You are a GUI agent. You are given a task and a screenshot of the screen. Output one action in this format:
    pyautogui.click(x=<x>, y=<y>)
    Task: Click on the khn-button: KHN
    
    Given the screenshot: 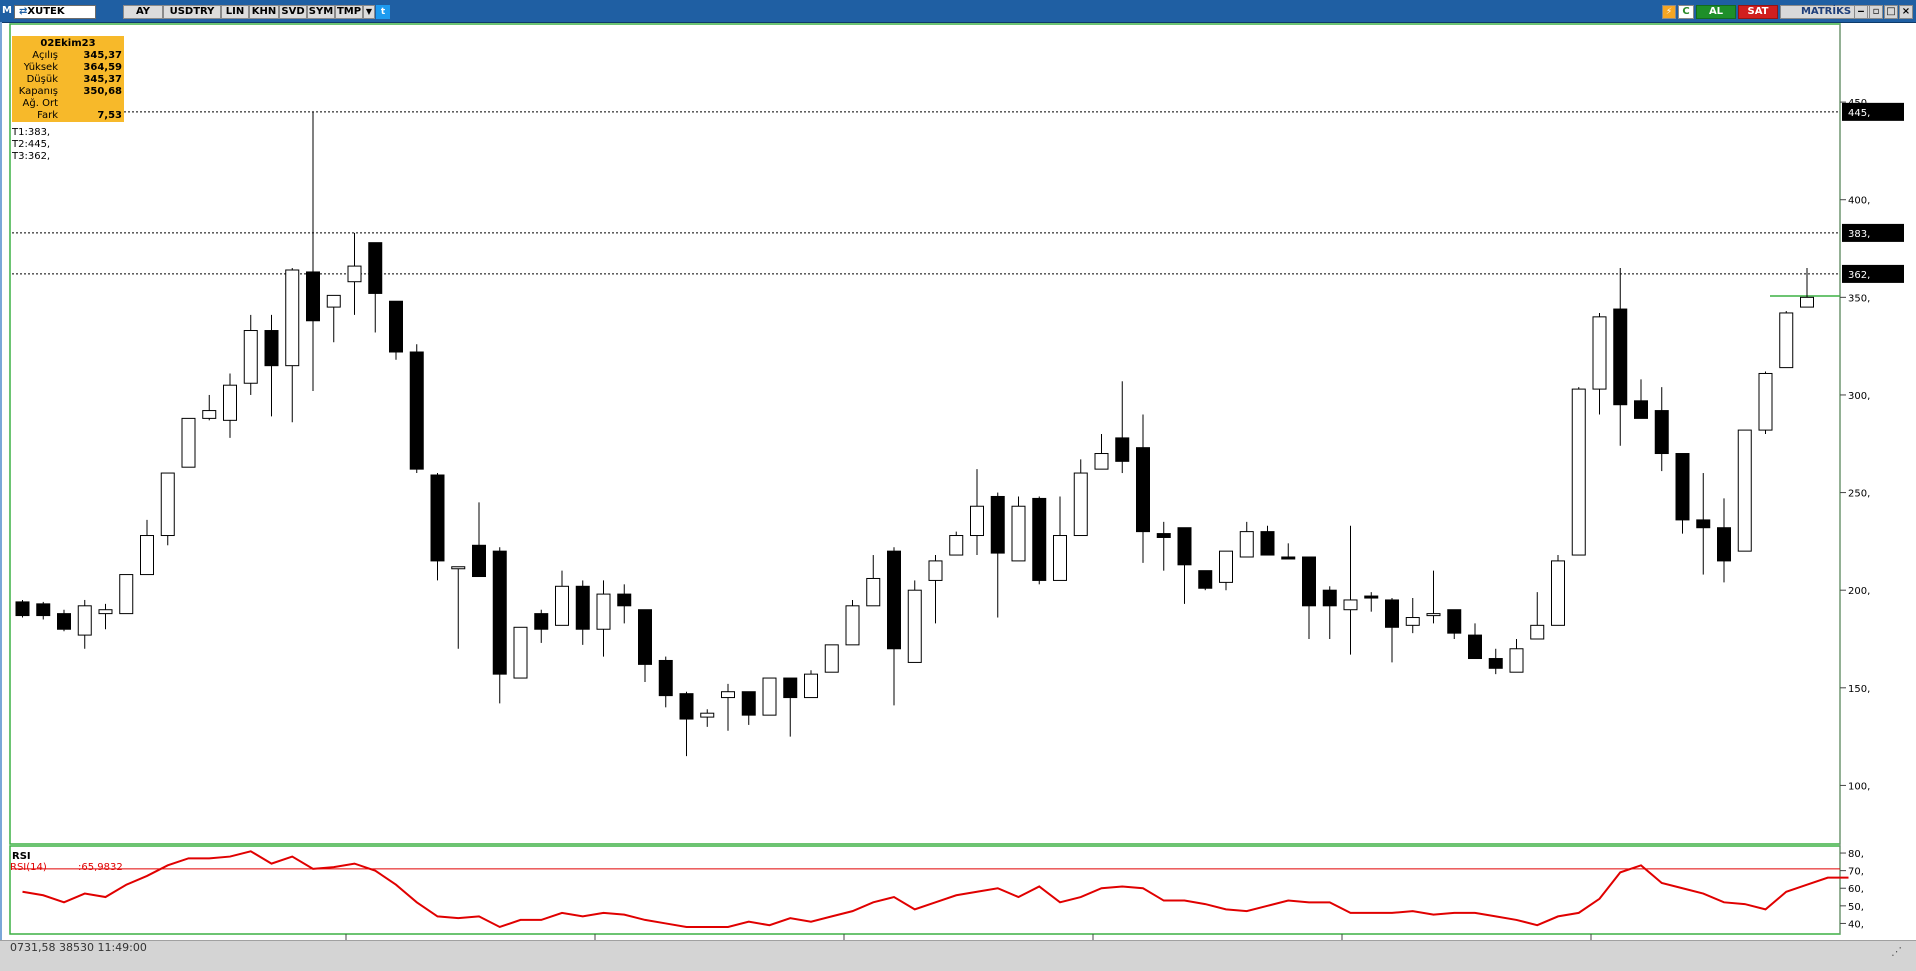 What is the action you would take?
    pyautogui.click(x=264, y=12)
    